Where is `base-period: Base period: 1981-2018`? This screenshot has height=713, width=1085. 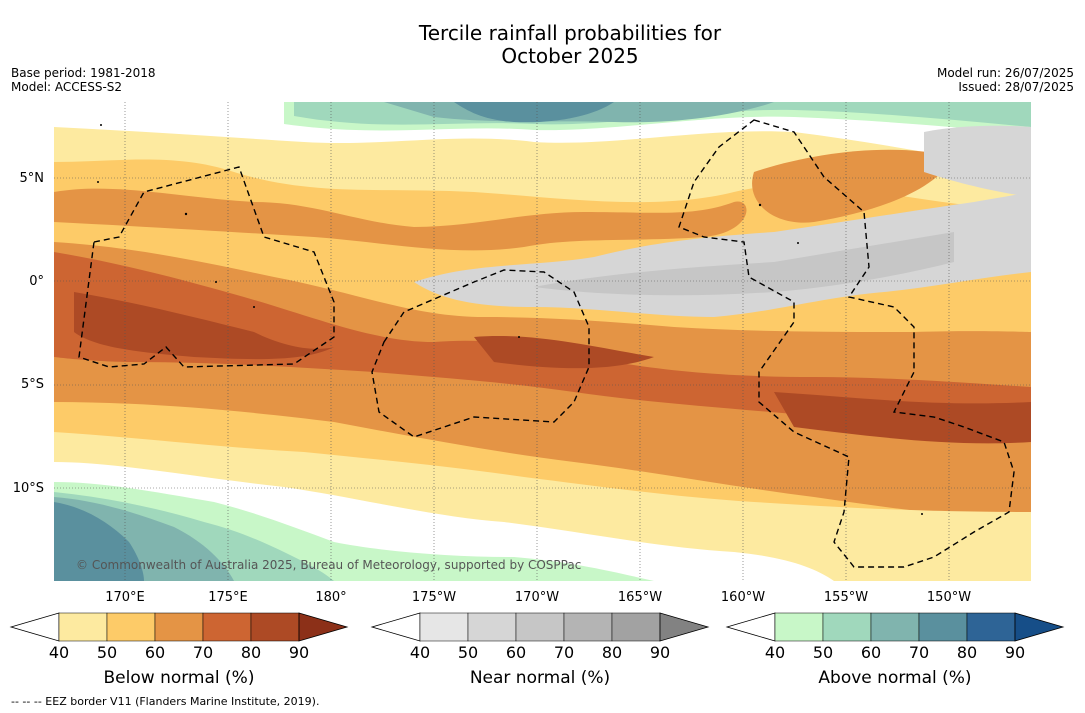 base-period: Base period: 1981-2018 is located at coordinates (83, 73).